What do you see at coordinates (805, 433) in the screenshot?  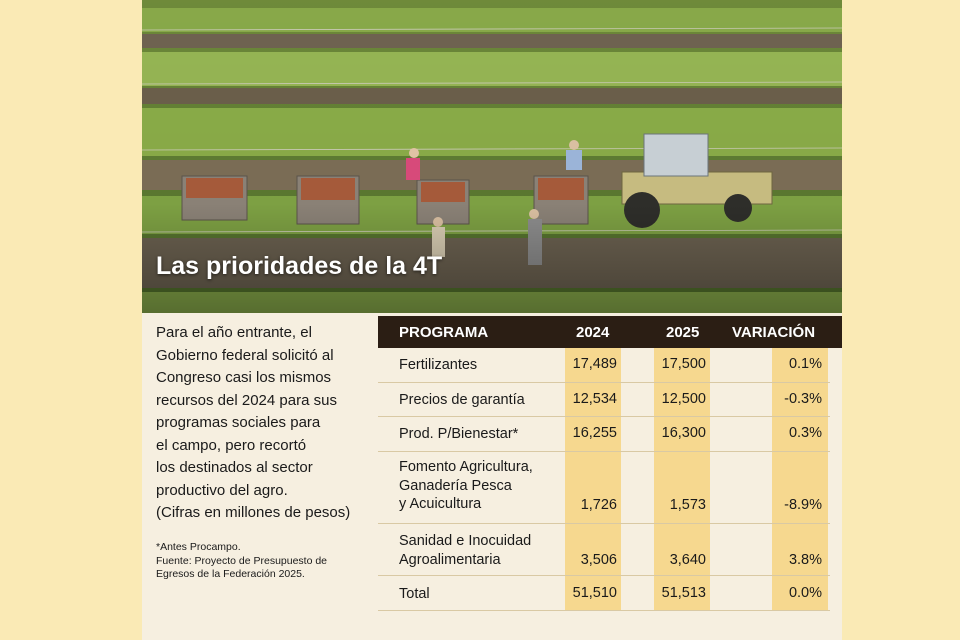 I see `cell-variacion: 0.3%` at bounding box center [805, 433].